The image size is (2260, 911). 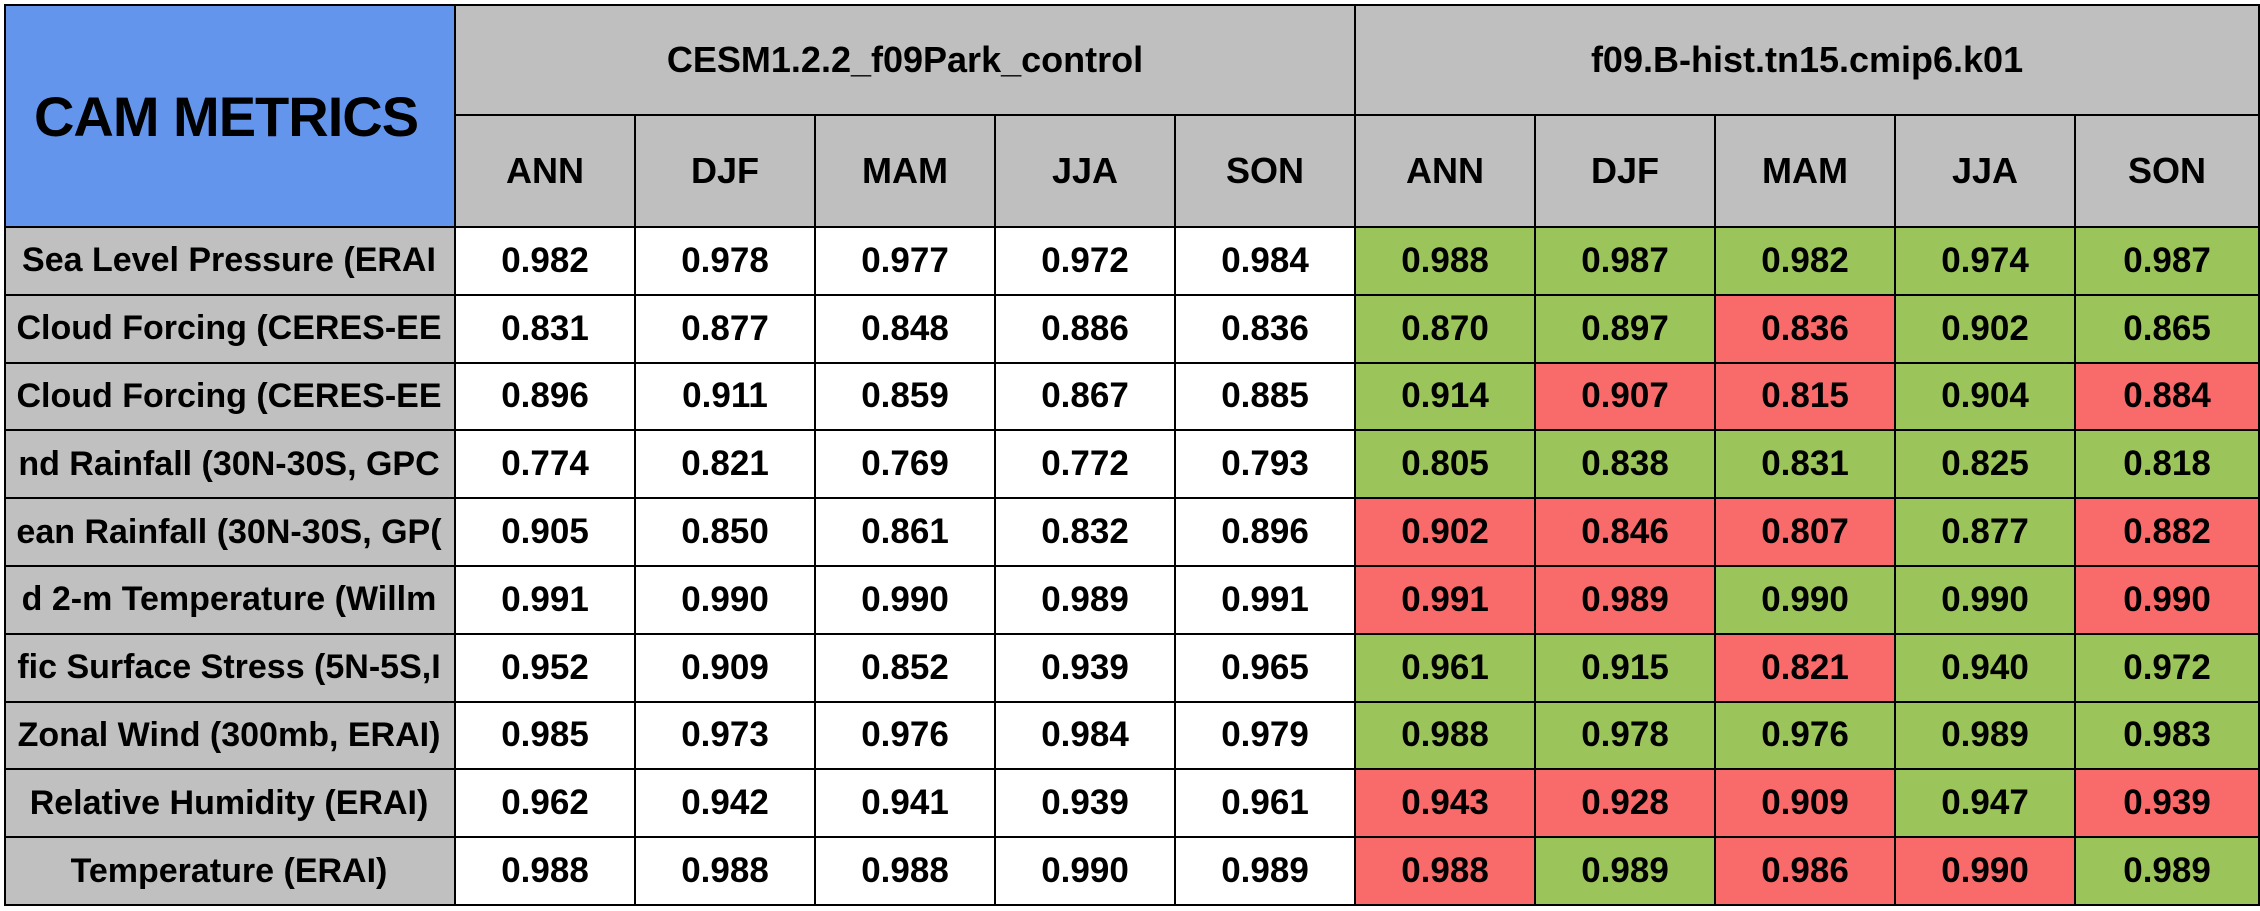 I want to click on test-value-cell-worse: 0.815, so click(x=1805, y=396).